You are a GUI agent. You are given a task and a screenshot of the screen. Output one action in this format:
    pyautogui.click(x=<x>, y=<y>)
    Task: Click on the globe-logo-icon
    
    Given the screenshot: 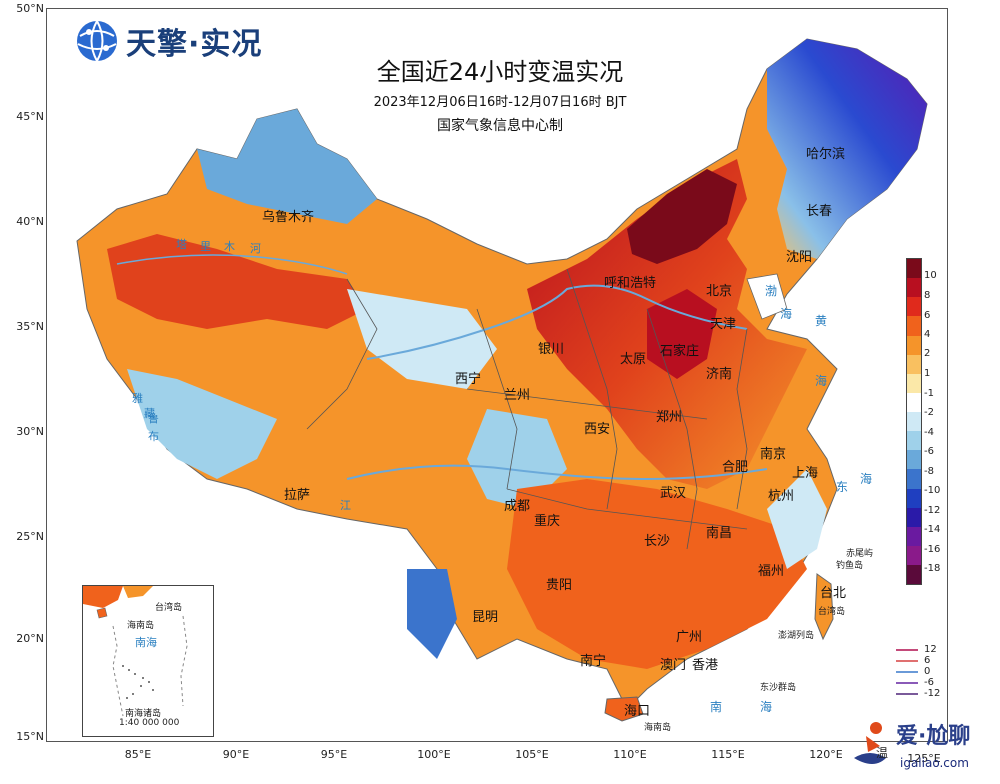 What is the action you would take?
    pyautogui.click(x=97, y=41)
    